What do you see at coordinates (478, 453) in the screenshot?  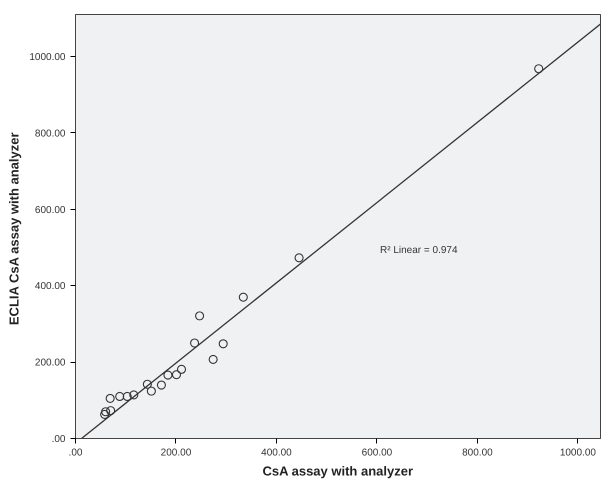 I see `x-tick-label: 800.00` at bounding box center [478, 453].